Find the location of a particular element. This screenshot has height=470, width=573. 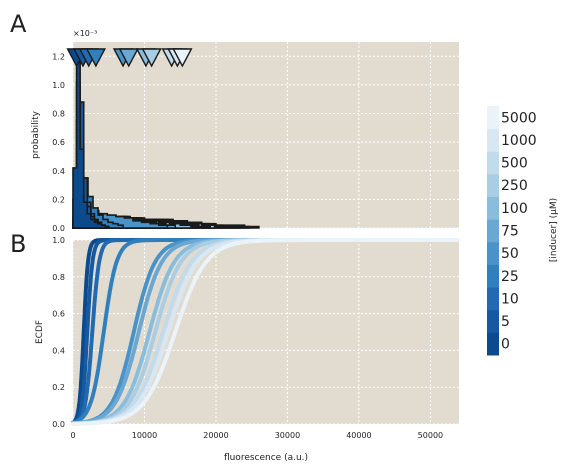

colorbar-tick-label: 50 is located at coordinates (510, 254).